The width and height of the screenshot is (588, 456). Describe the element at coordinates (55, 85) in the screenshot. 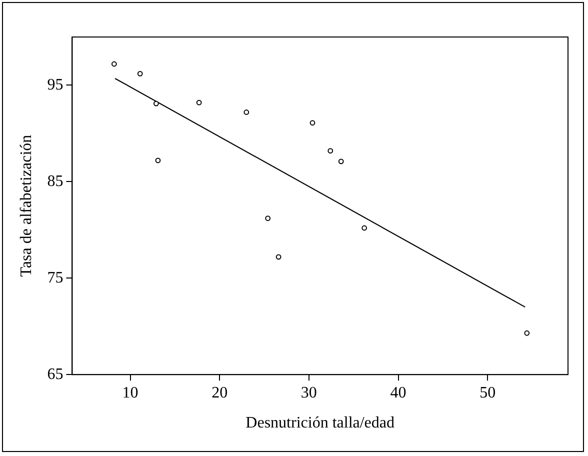

I see `y-tick-label: 95` at that location.